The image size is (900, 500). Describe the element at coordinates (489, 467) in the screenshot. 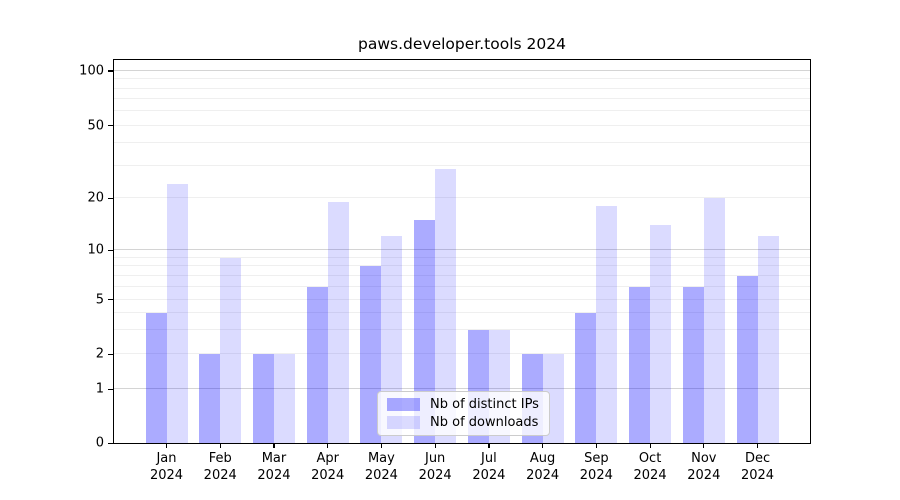

I see `x-tick-label: Jul 2024` at that location.